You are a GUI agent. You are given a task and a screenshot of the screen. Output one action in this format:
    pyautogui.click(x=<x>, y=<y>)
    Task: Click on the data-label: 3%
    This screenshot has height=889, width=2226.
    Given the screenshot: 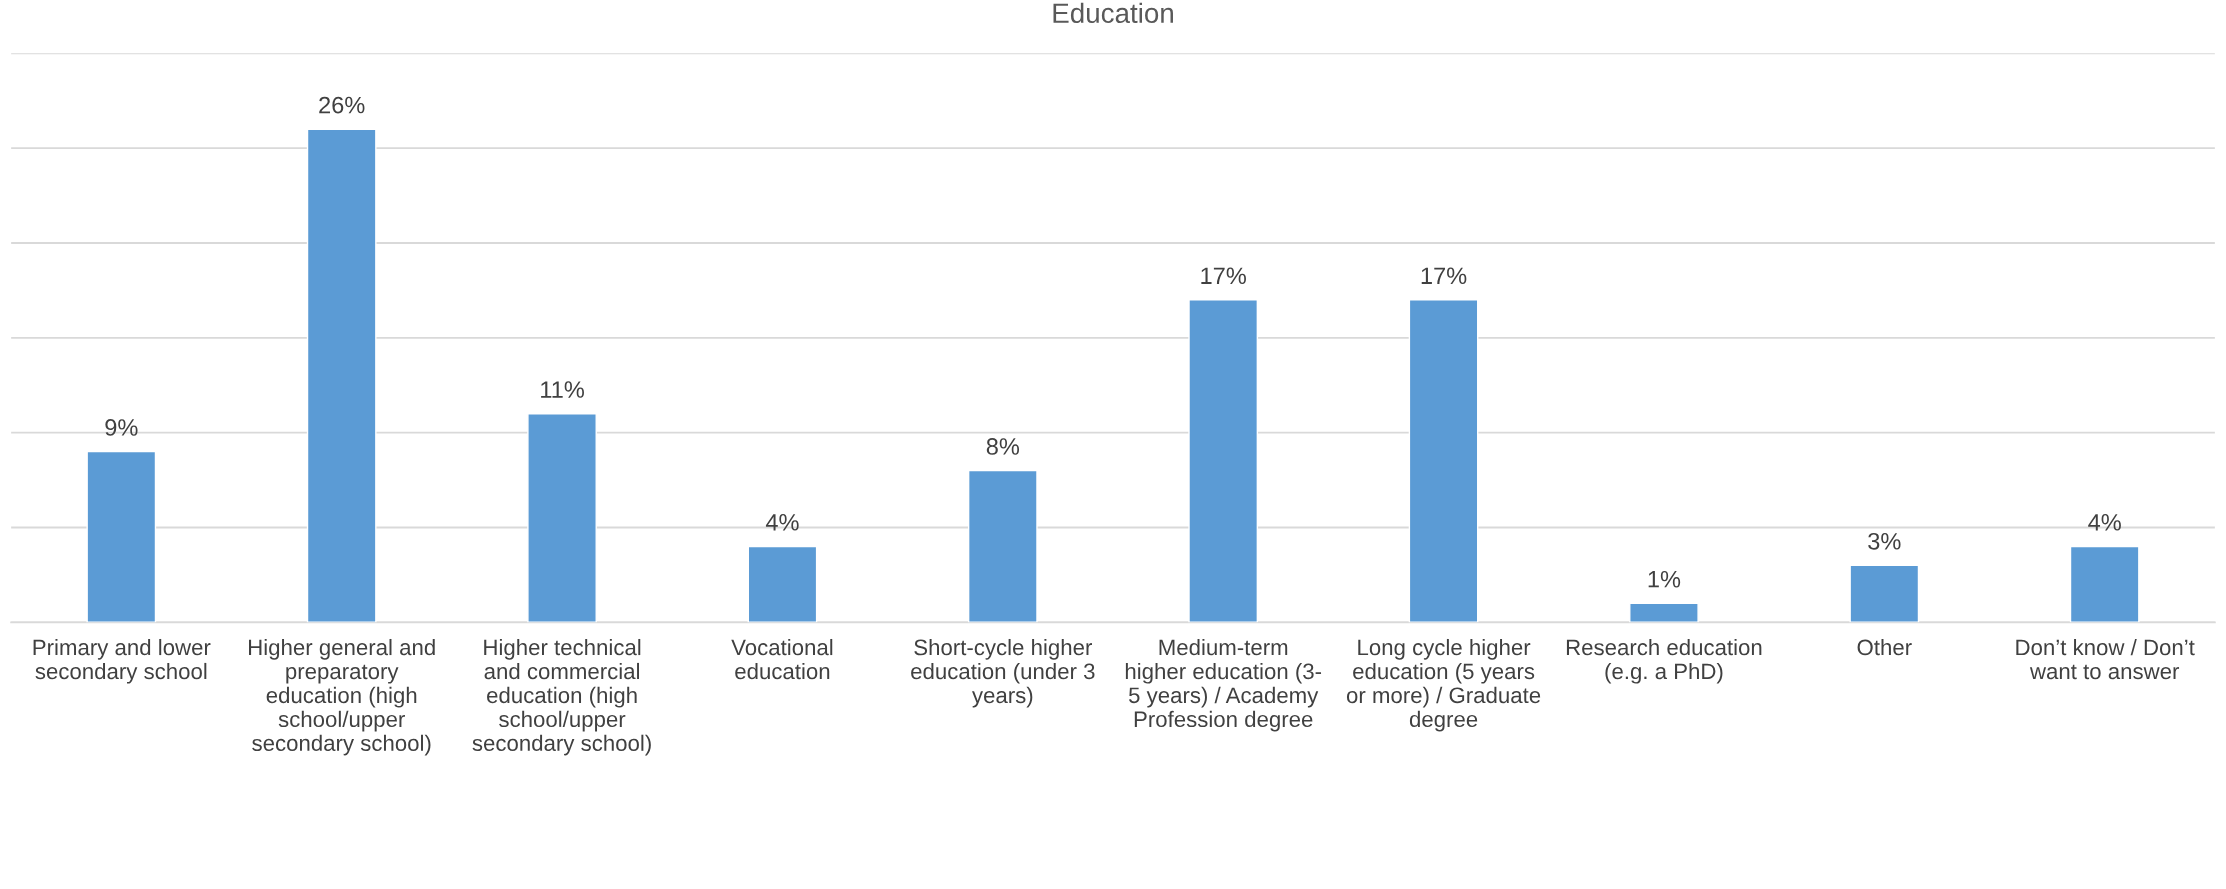 What is the action you would take?
    pyautogui.click(x=1884, y=541)
    